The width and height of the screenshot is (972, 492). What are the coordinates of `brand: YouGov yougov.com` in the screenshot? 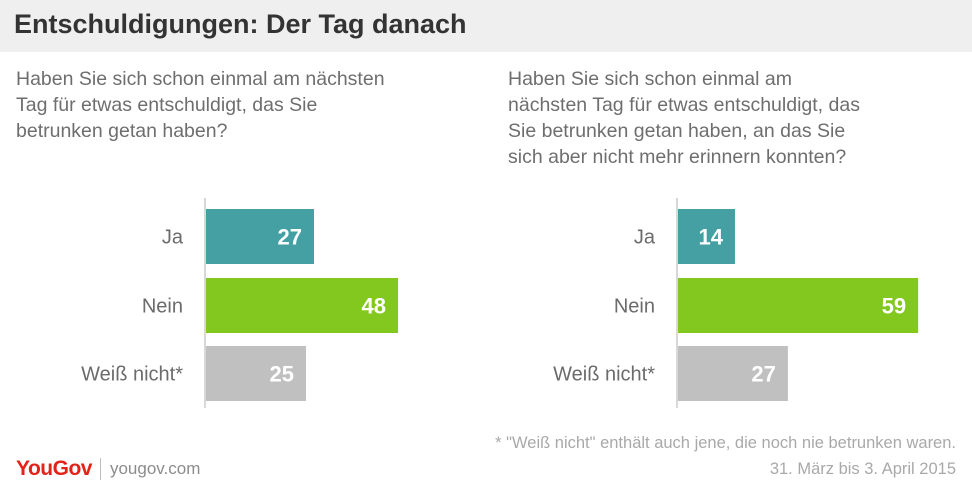 It's located at (108, 469).